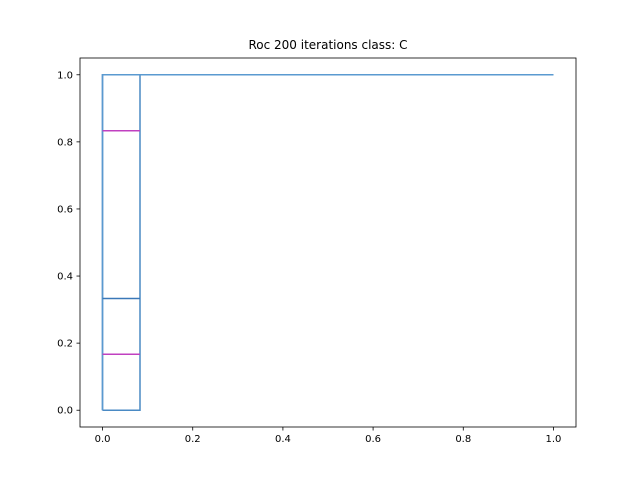 This screenshot has height=480, width=640. Describe the element at coordinates (327, 45) in the screenshot. I see `chart-title: Roc 200 iterations class: C` at that location.